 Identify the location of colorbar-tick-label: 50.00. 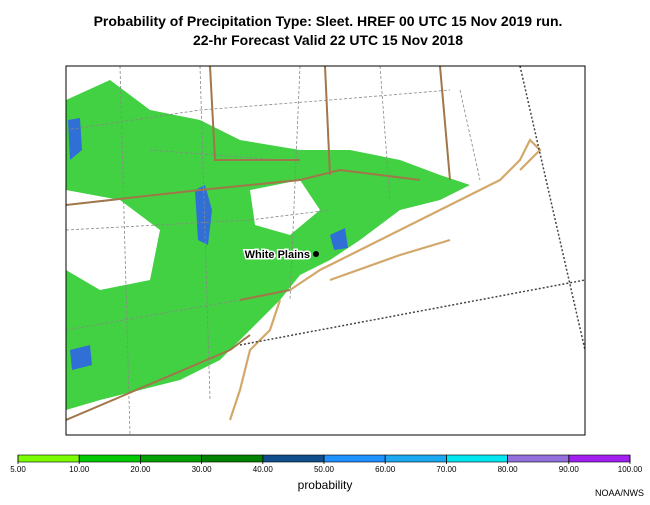
(324, 469).